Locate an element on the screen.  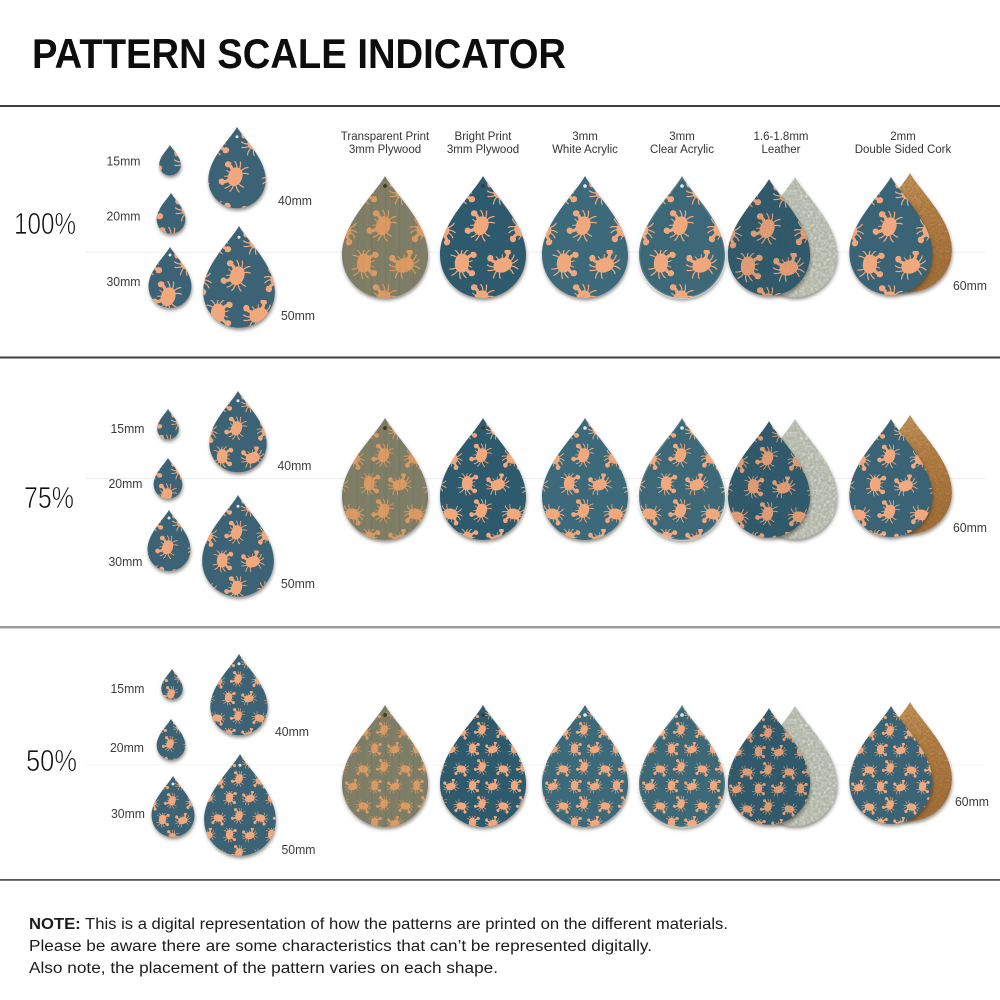
svg-text: Clear Acrylic is located at coordinates (682, 150).